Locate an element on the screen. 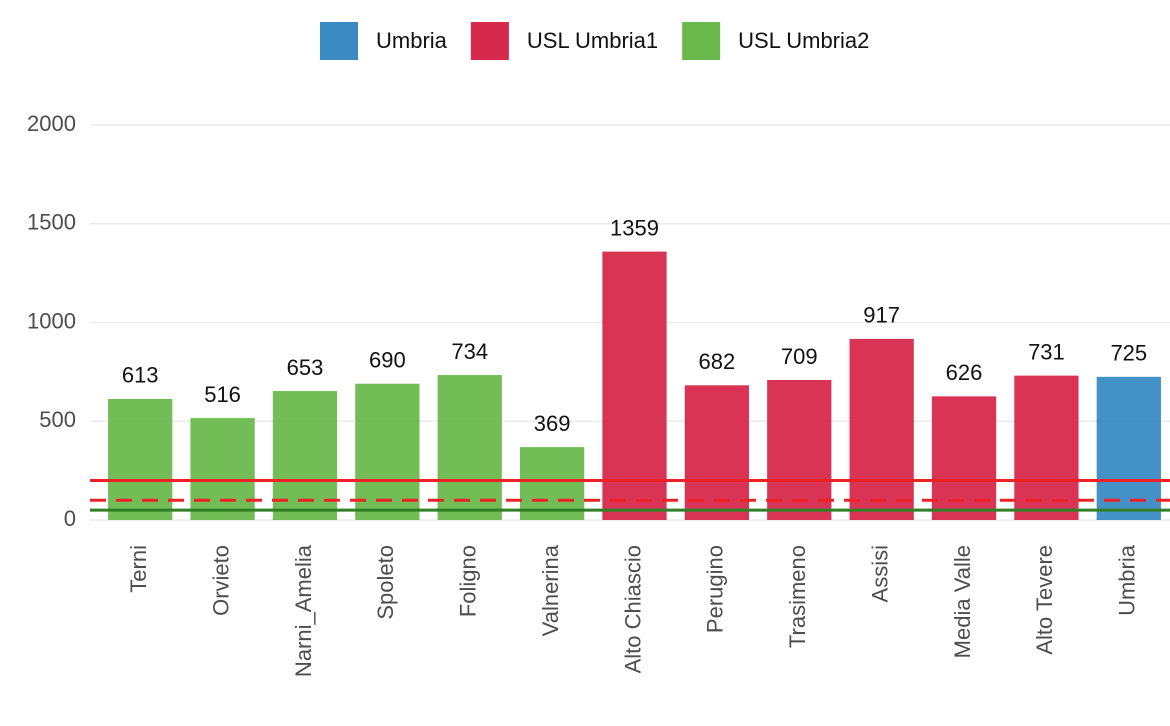  x-tick-label: Terni is located at coordinates (138, 569).